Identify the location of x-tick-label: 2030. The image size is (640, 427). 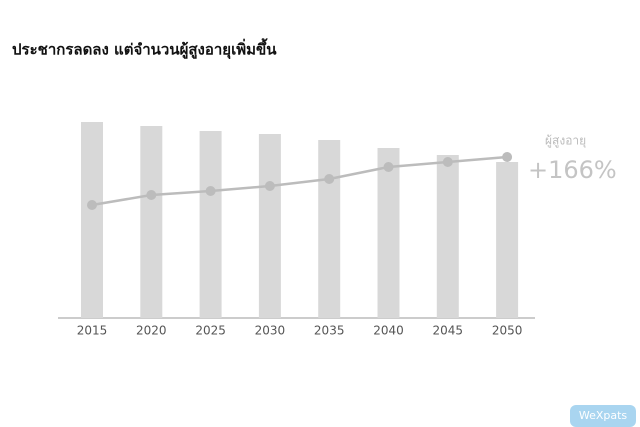
(270, 331).